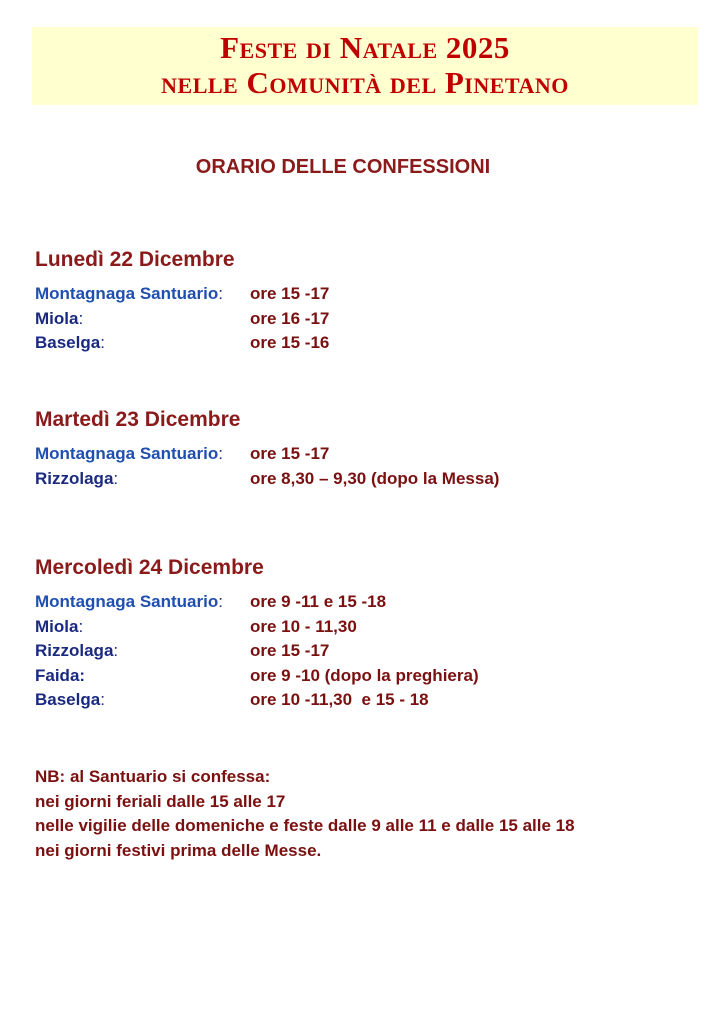 The image size is (724, 1024). I want to click on schedule-row: Miola: ore 10 - 11,30, so click(196, 628).